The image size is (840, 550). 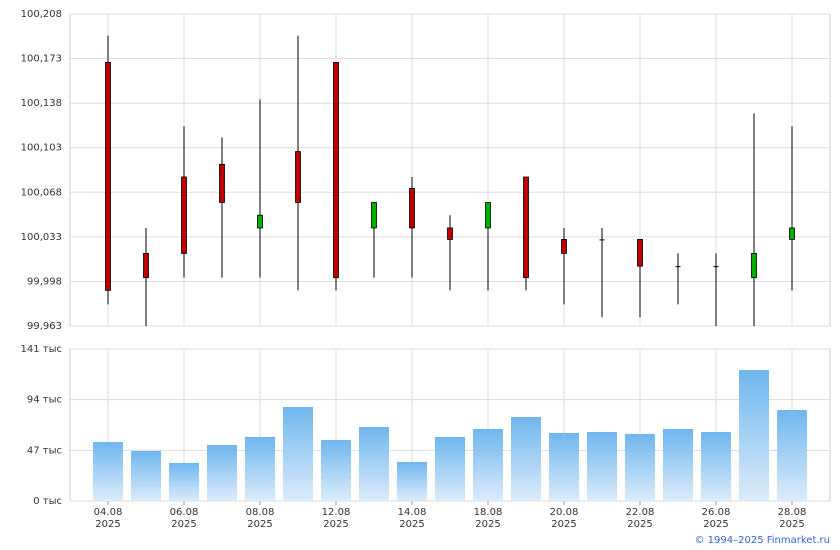 I want to click on y-tick-label: 100,208, so click(x=41, y=14).